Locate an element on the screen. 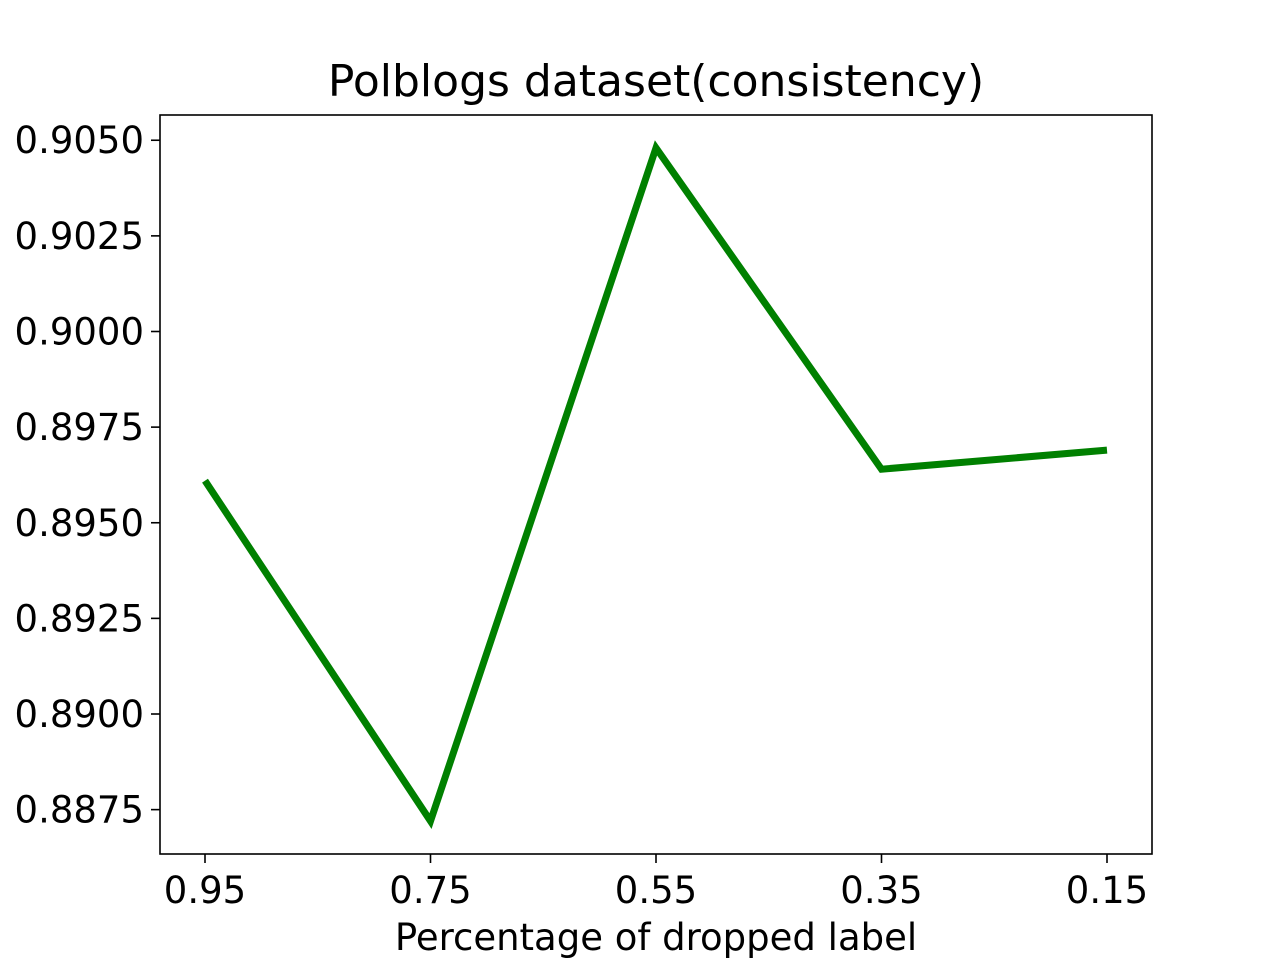 This screenshot has height=960, width=1280. y-tick-label: 0.9000 is located at coordinates (79, 331).